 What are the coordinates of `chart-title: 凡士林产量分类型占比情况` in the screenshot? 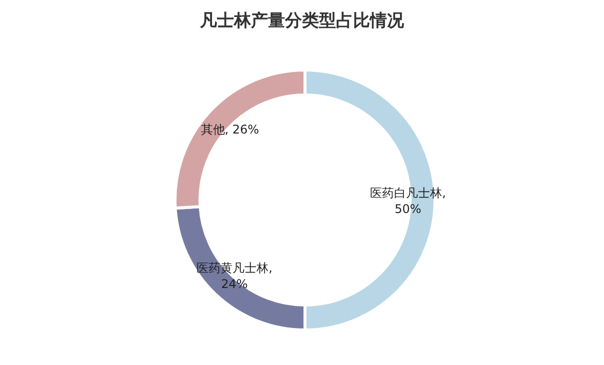 It's located at (302, 21).